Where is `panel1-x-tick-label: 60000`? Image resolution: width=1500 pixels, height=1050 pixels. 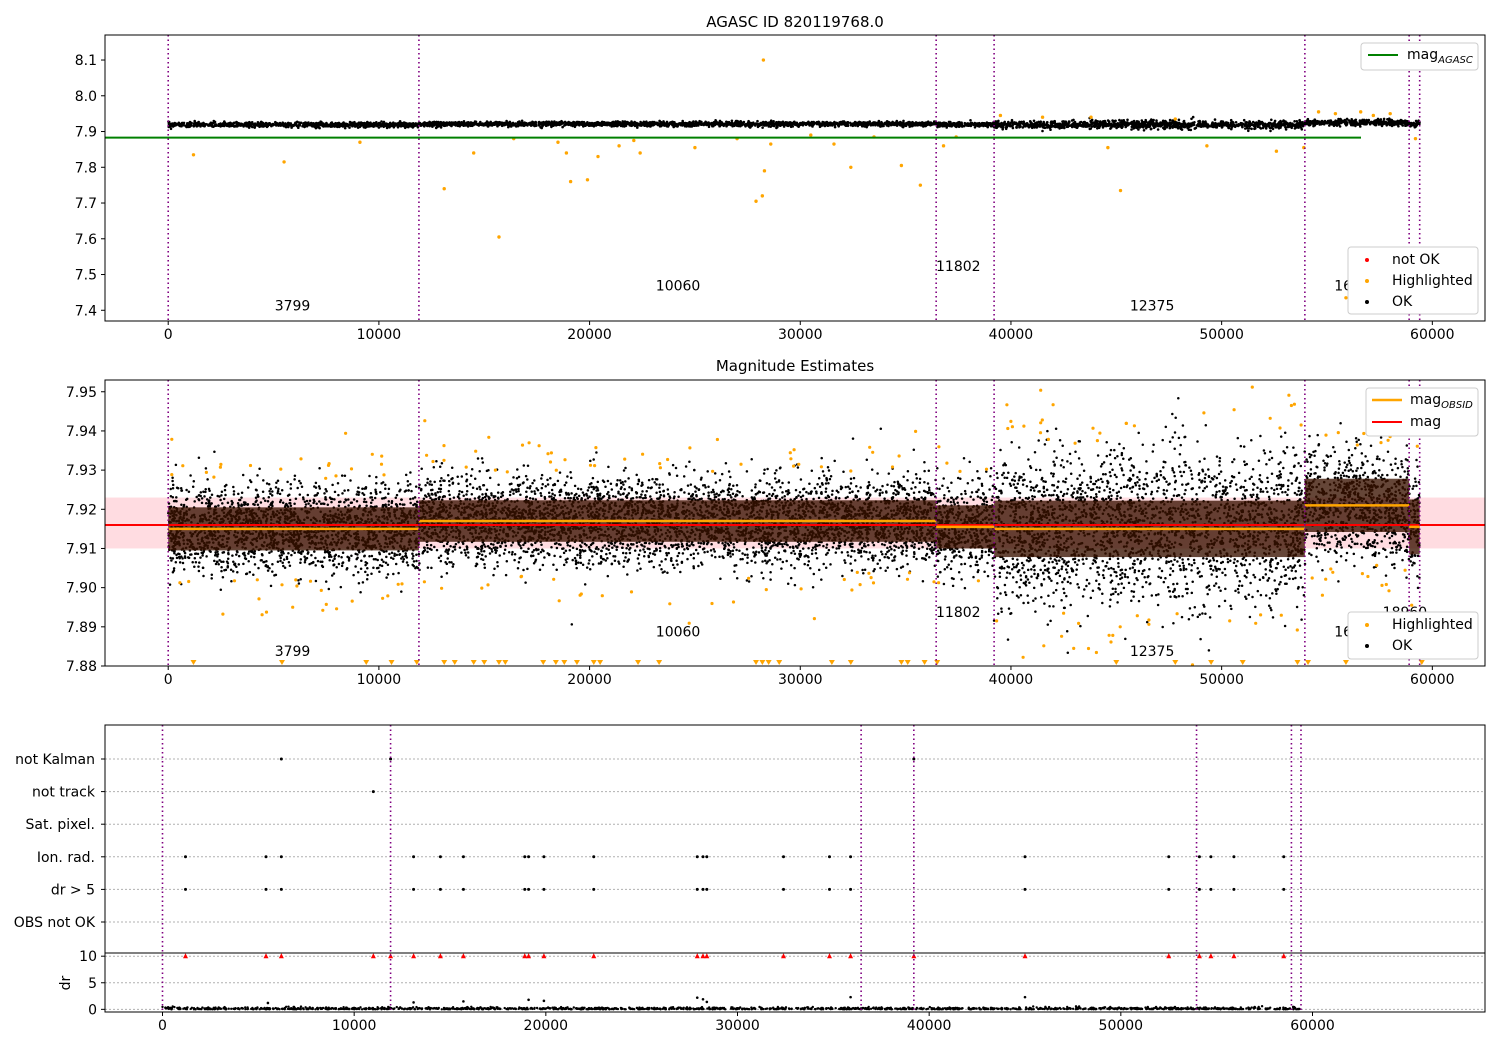 panel1-x-tick-label: 60000 is located at coordinates (1432, 335).